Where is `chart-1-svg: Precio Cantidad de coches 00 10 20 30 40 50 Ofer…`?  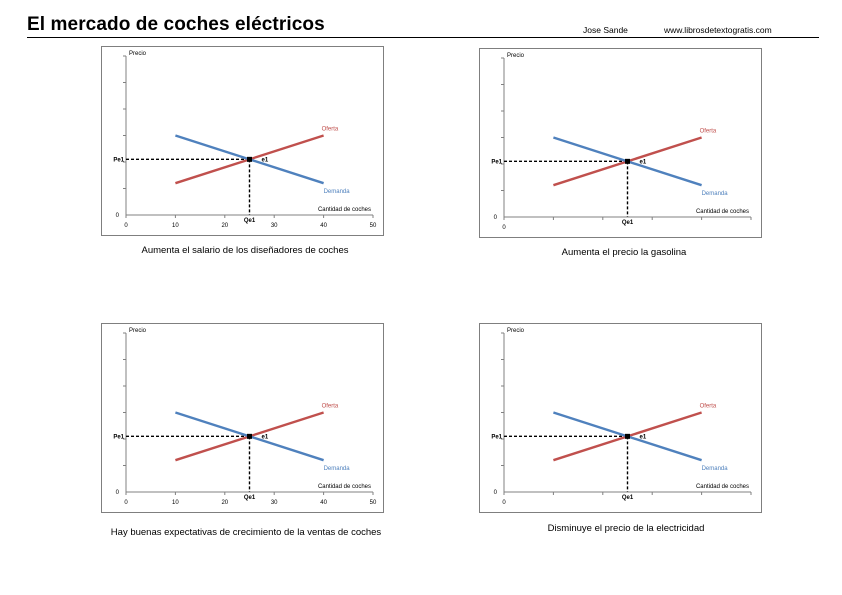
chart-1-svg: Precio Cantidad de coches 00 10 20 30 40 50 Ofer… is located at coordinates (245, 140).